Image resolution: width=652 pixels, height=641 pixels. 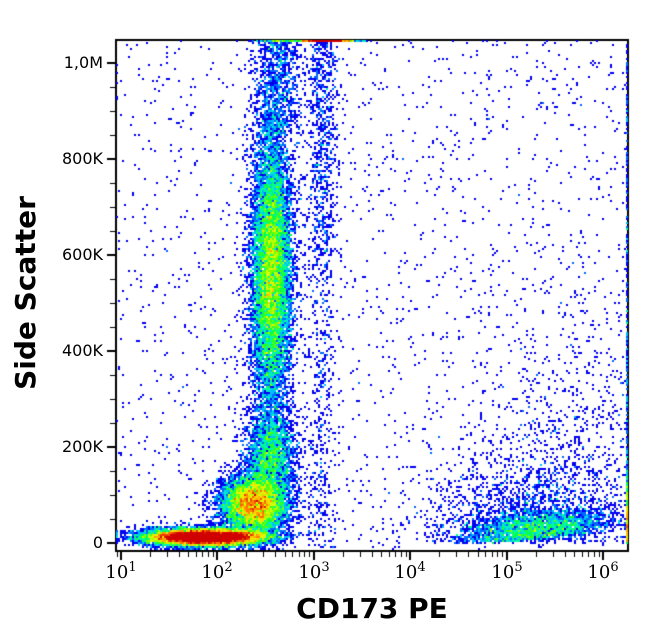 What do you see at coordinates (507, 571) in the screenshot?
I see `x-tick-label: 105` at bounding box center [507, 571].